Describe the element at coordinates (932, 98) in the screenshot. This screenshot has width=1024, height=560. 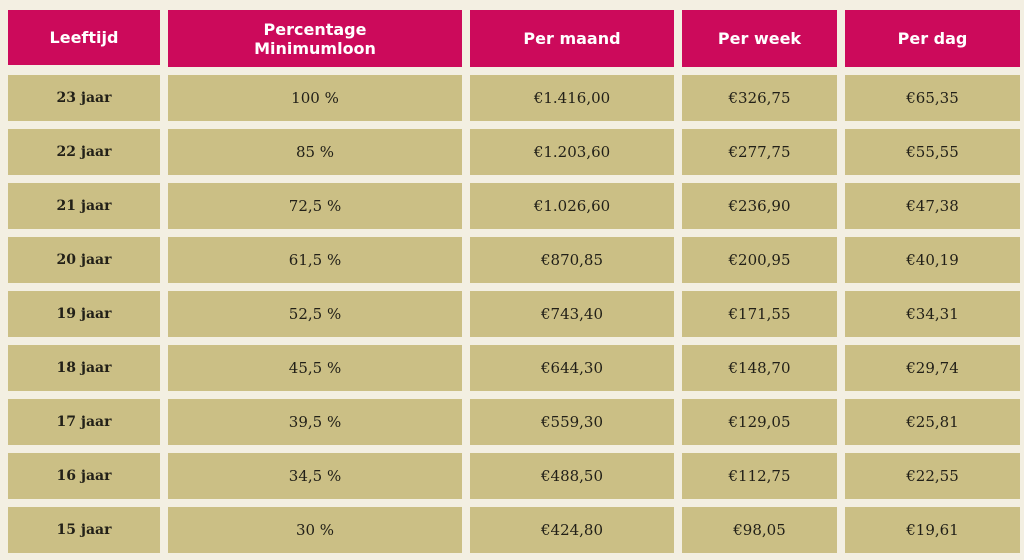
I see `cell-per-dag: €65,35` at that location.